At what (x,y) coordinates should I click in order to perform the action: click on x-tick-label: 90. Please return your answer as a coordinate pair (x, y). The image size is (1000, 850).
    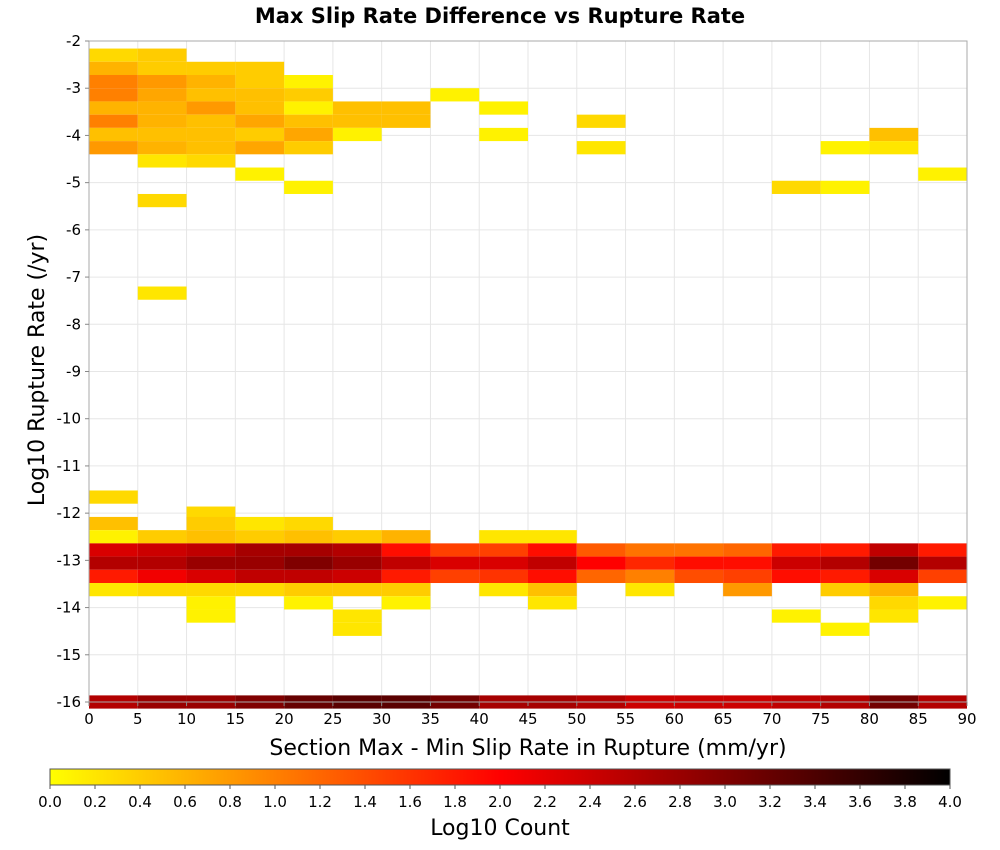
    Looking at the image, I should click on (966, 719).